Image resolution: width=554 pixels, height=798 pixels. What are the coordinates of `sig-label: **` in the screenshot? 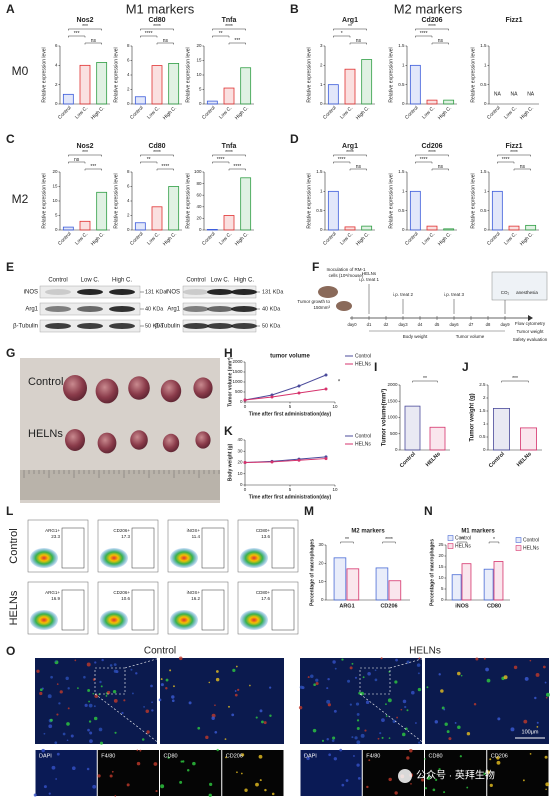 It's located at (350, 27).